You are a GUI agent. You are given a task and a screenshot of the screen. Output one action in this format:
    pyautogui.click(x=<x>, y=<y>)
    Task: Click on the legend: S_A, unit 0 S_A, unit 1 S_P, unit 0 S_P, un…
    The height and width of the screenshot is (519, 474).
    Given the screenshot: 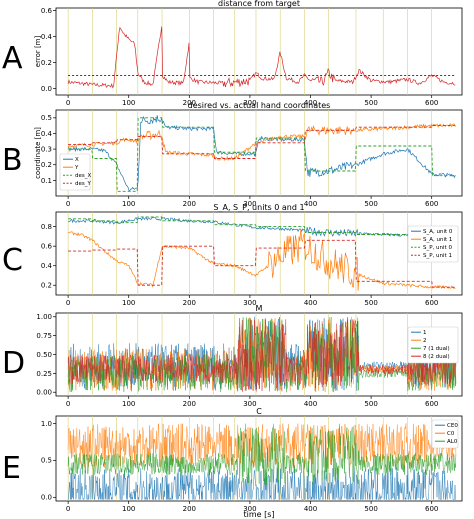 What is the action you would take?
    pyautogui.click(x=433, y=244)
    